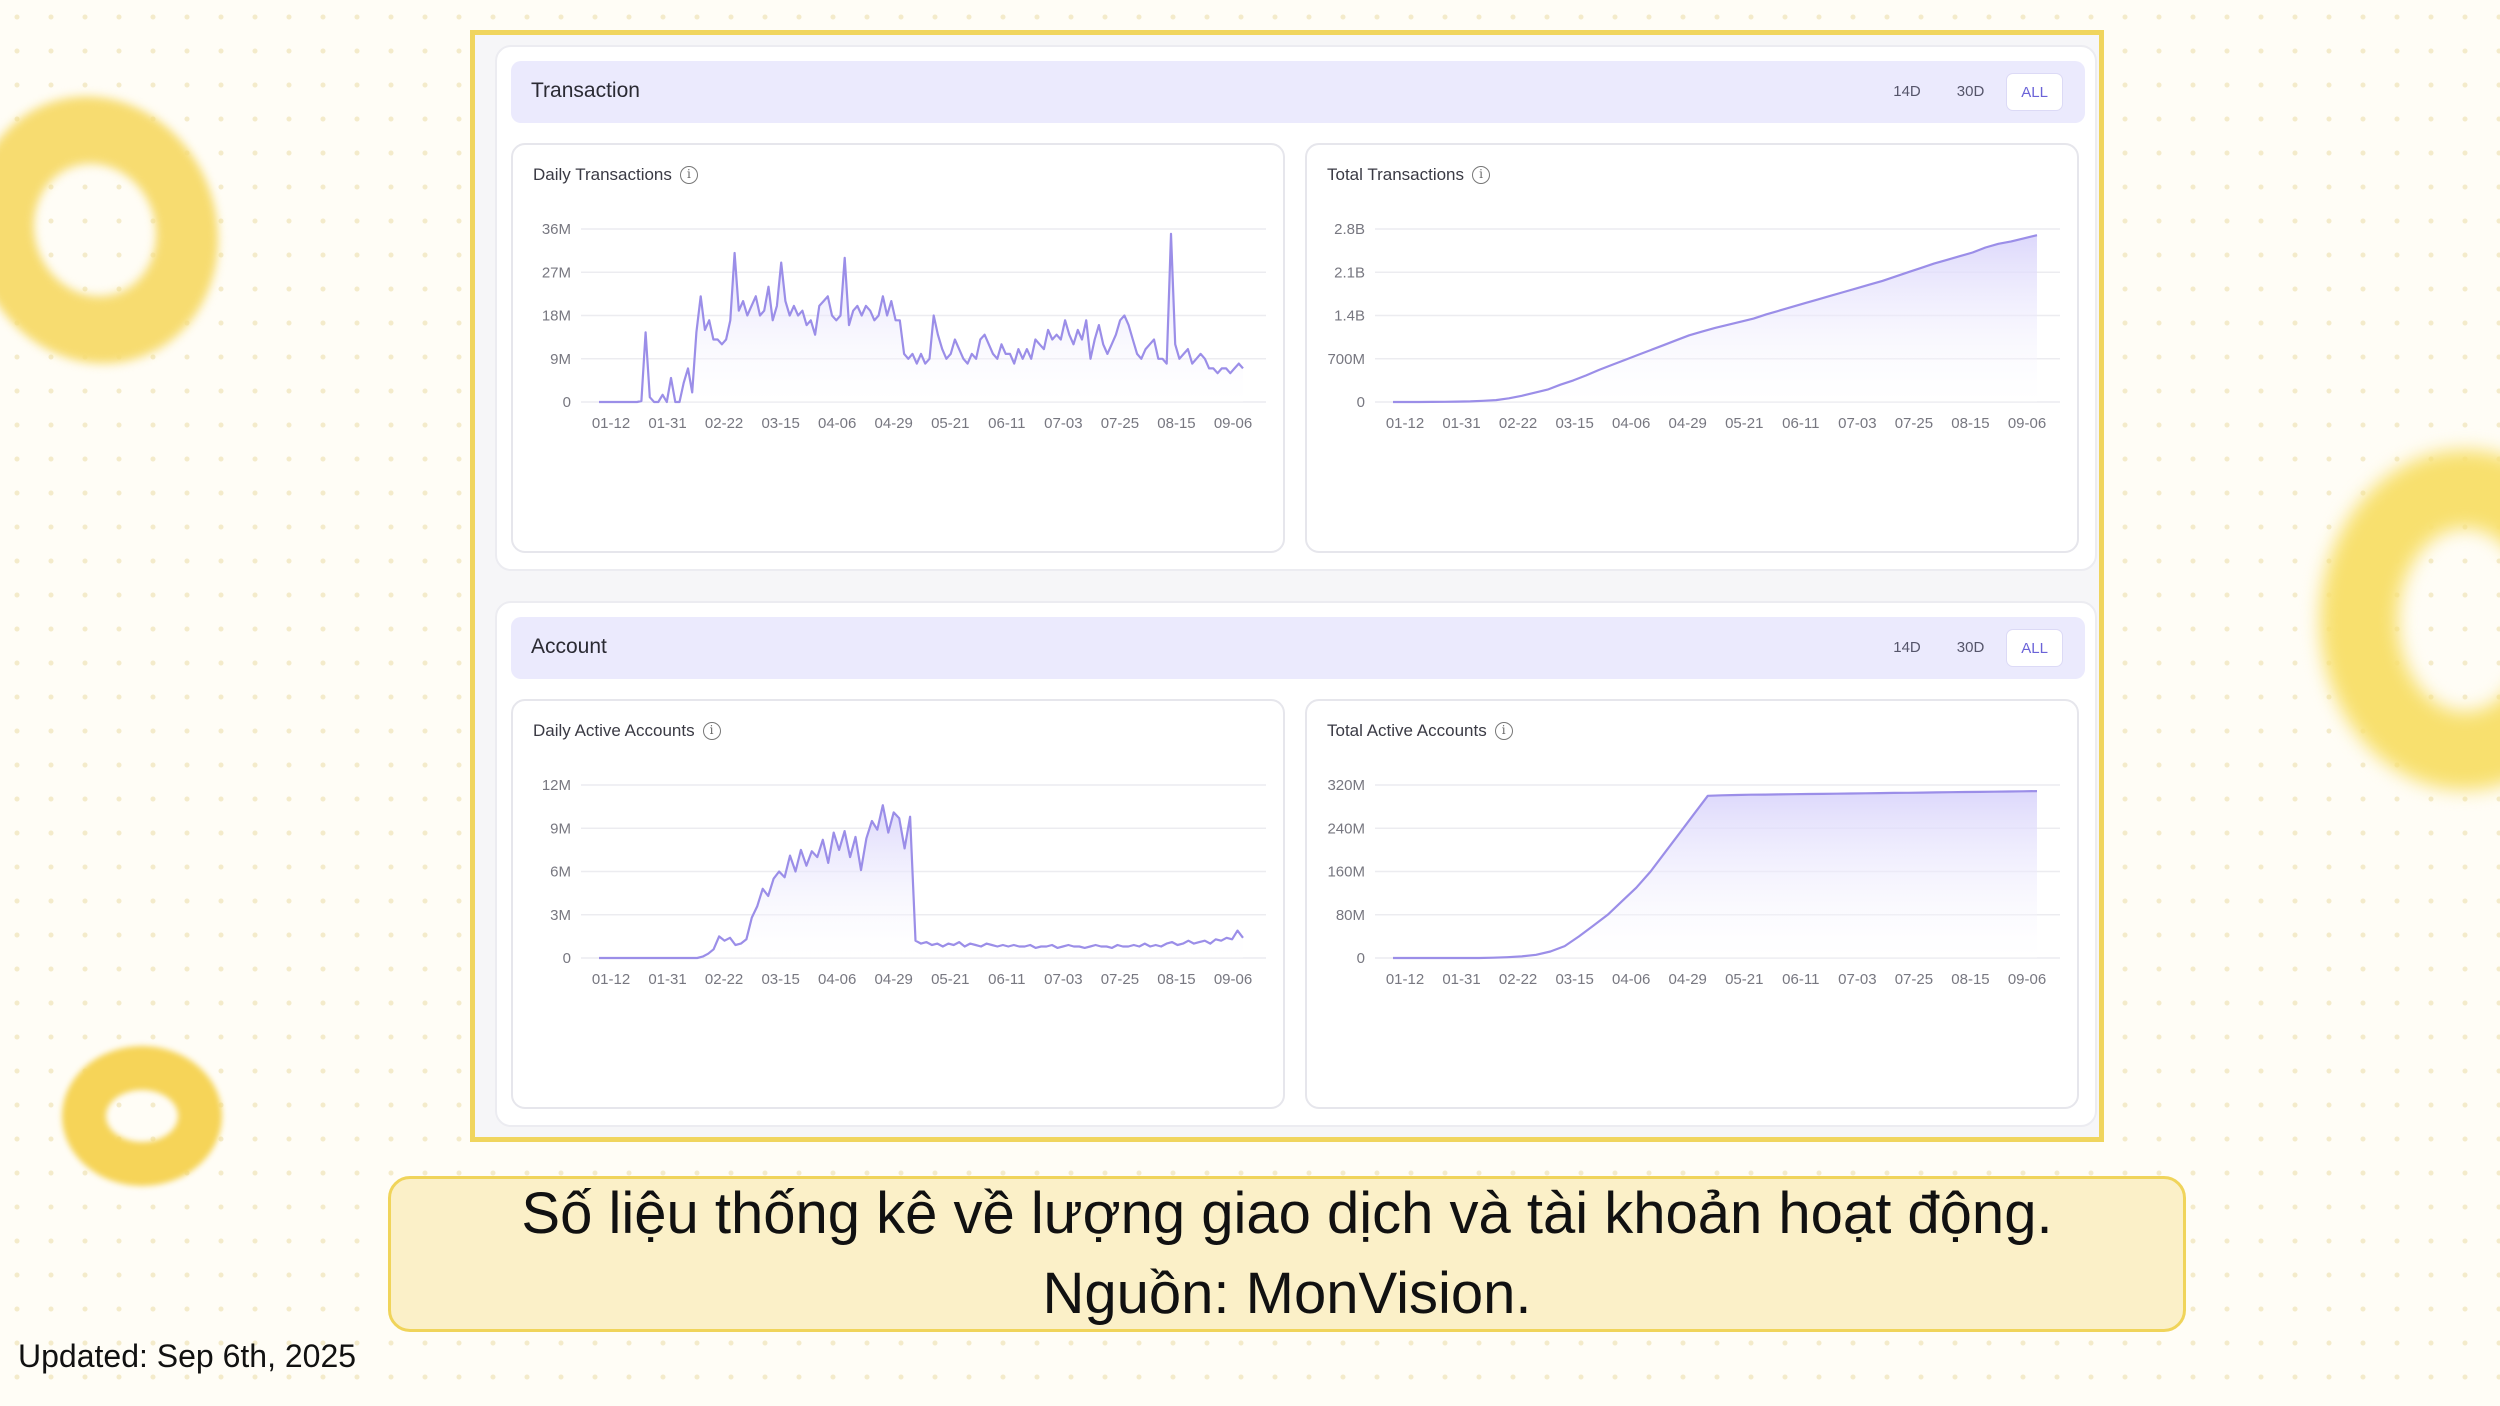 Image resolution: width=2500 pixels, height=1406 pixels. What do you see at coordinates (614, 730) in the screenshot?
I see `panel-title: Daily Active Accounts` at bounding box center [614, 730].